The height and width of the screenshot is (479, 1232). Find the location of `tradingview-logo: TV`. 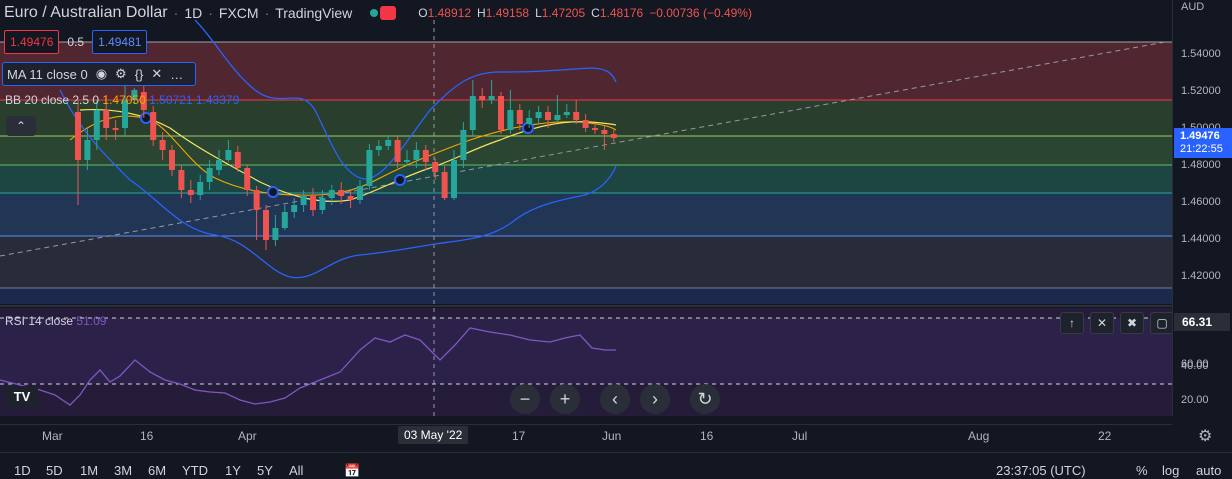

tradingview-logo: TV is located at coordinates (22, 397).